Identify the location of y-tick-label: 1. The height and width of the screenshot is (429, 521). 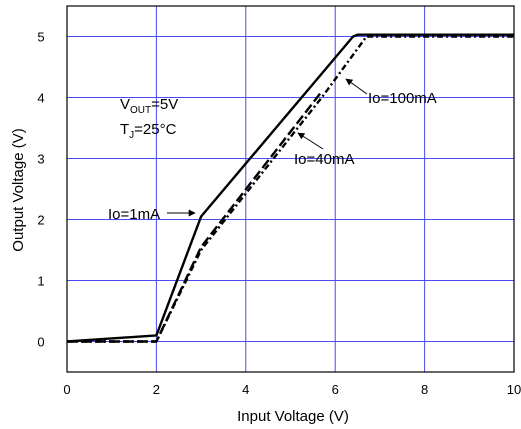
(40, 281).